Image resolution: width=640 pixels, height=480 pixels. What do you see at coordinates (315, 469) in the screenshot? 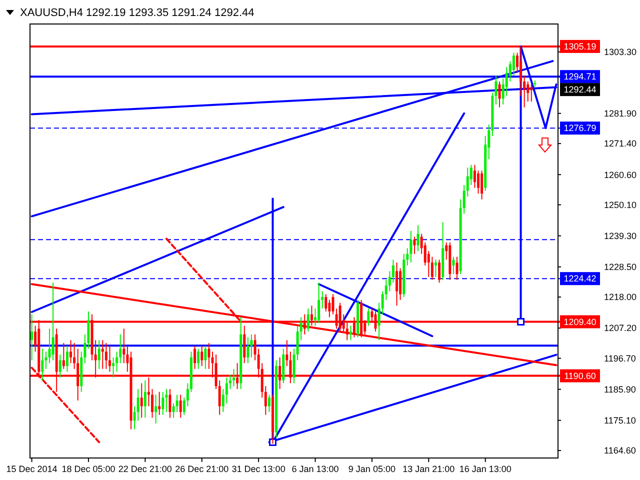
I see `x-tick-label: 6 Jan 13:00` at bounding box center [315, 469].